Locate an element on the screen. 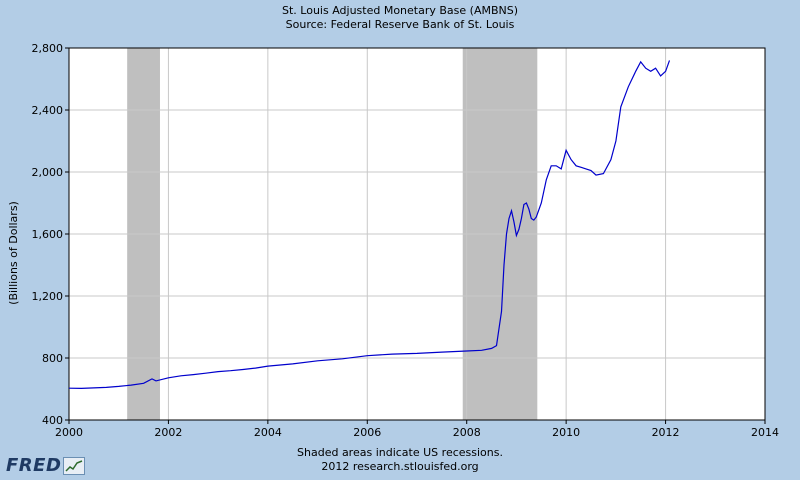 The height and width of the screenshot is (480, 800). x-tick-label: 2012 is located at coordinates (666, 432).